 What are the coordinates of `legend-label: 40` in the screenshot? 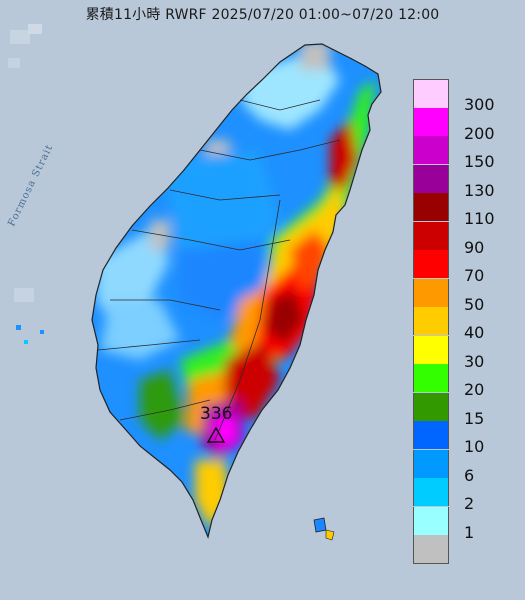 It's located at (474, 332).